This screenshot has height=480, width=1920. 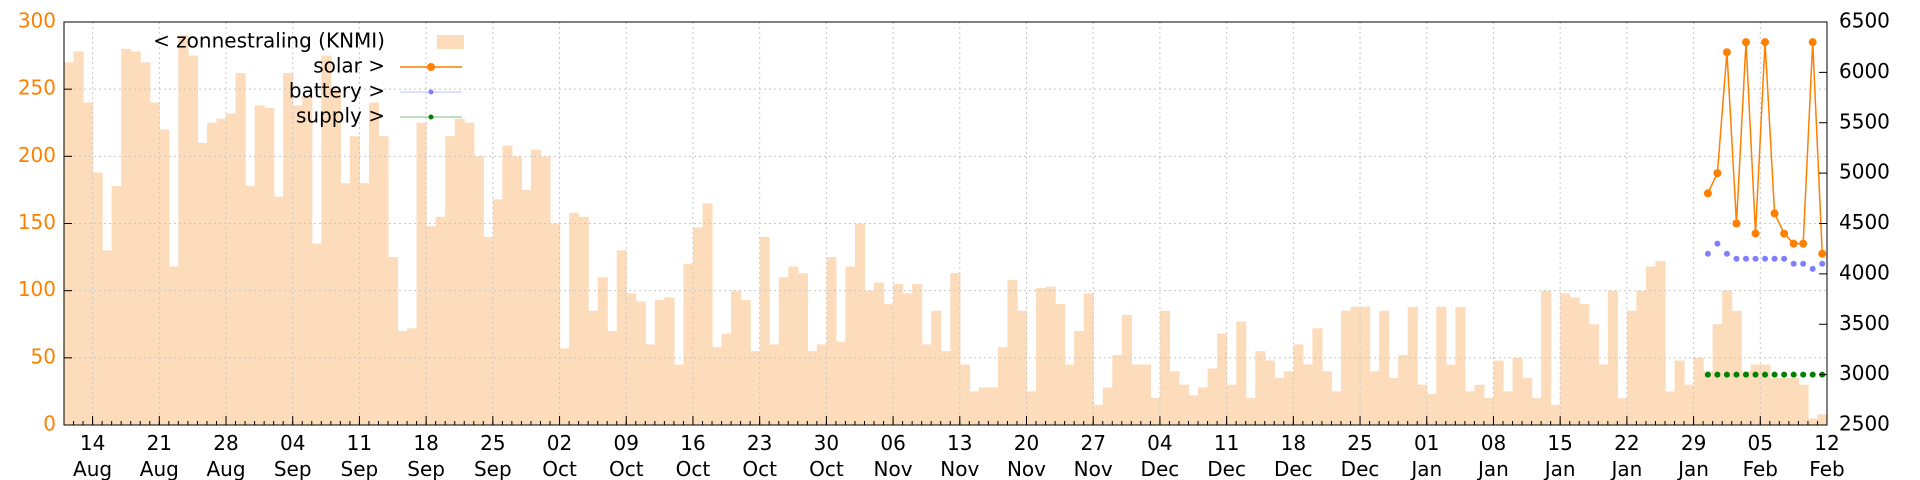 What do you see at coordinates (1864, 323) in the screenshot?
I see `y2-tick-label: 3500` at bounding box center [1864, 323].